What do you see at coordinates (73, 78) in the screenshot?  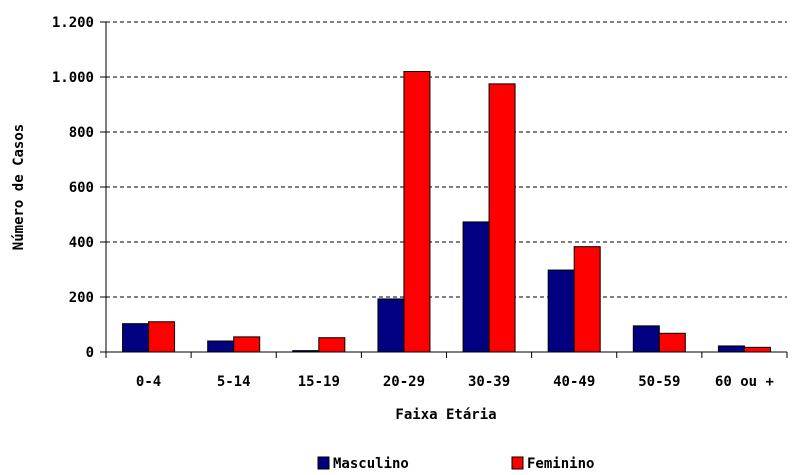 I see `y-tick-label: 1.000` at bounding box center [73, 78].